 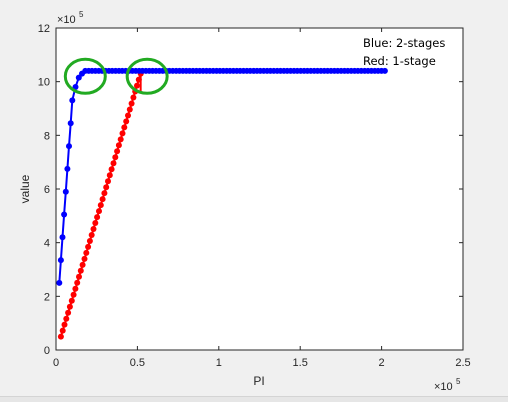 What do you see at coordinates (25, 188) in the screenshot?
I see `y-axis-label: value` at bounding box center [25, 188].